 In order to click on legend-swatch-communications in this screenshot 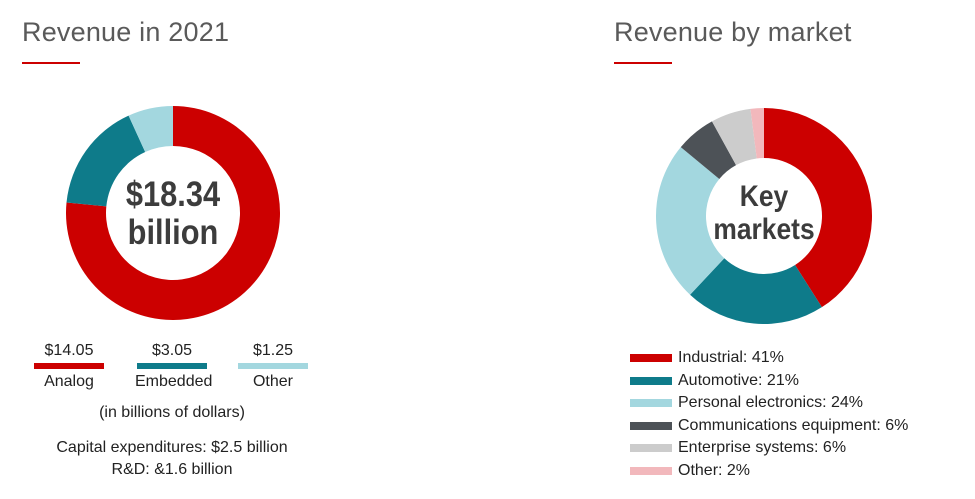, I will do `click(651, 425)`.